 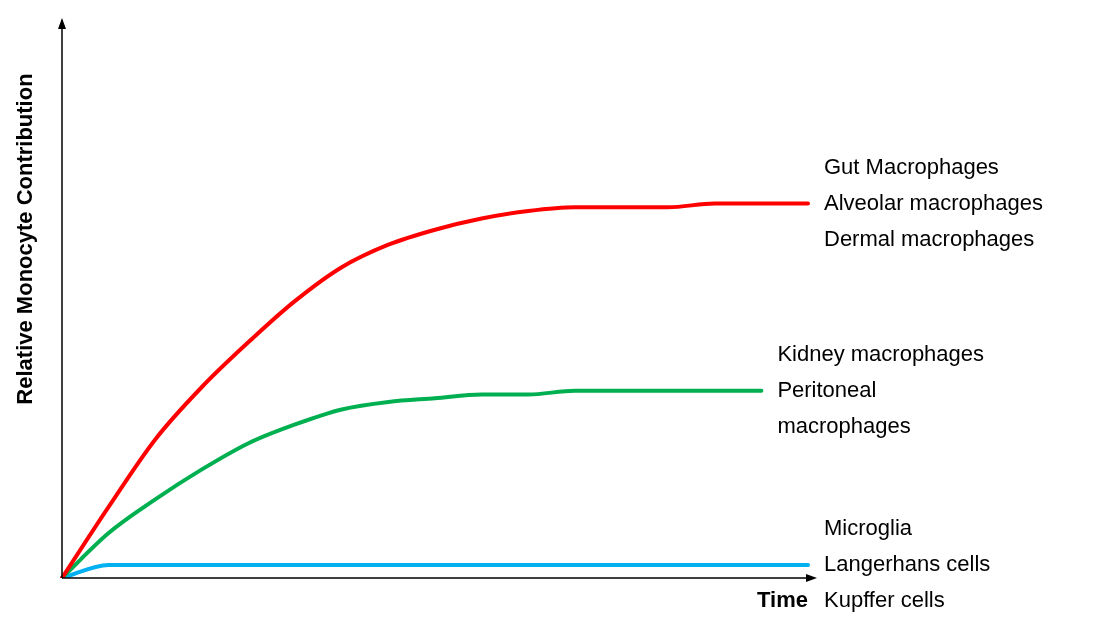 What do you see at coordinates (907, 563) in the screenshot?
I see `series-label: Microglia Langerhans cells Kupffer cells` at bounding box center [907, 563].